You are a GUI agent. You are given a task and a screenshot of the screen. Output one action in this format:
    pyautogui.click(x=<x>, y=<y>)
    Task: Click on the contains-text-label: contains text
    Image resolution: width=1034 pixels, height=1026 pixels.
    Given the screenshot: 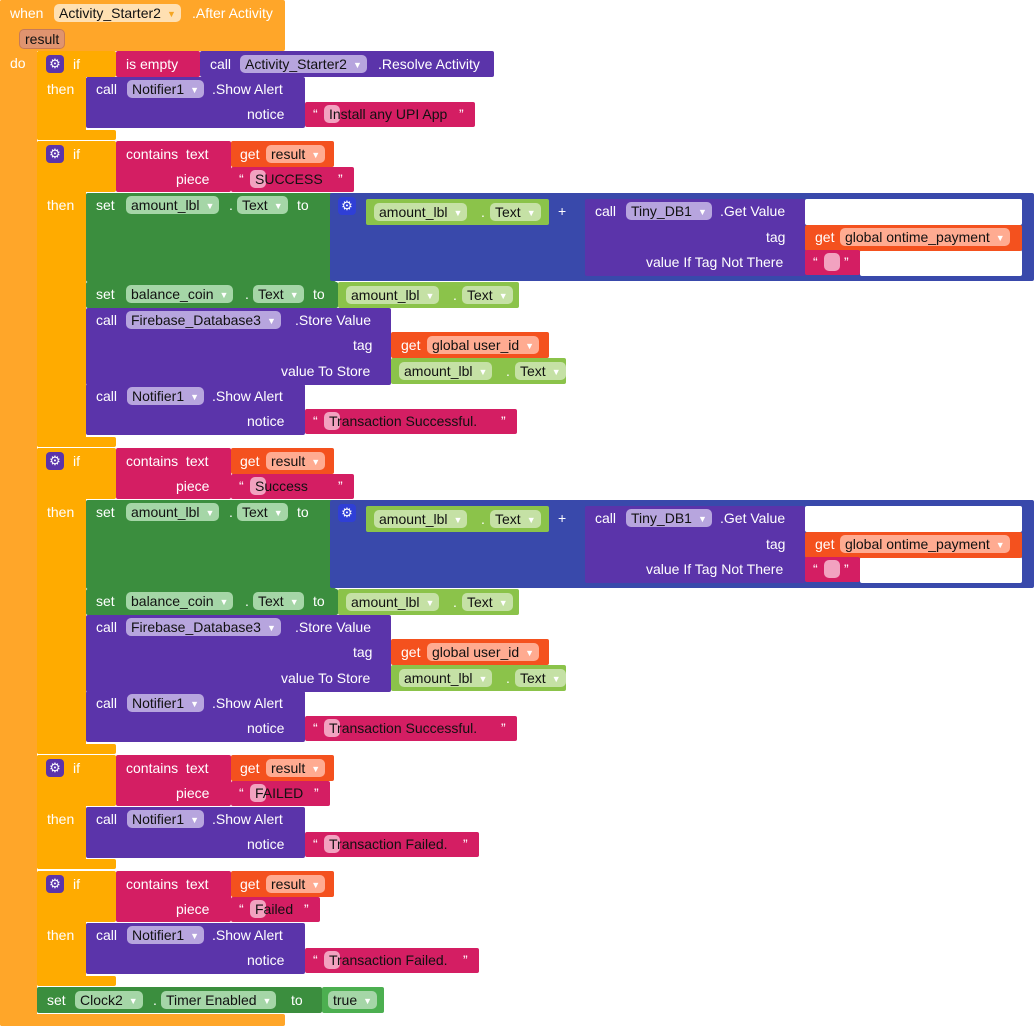 What is the action you would take?
    pyautogui.click(x=167, y=884)
    